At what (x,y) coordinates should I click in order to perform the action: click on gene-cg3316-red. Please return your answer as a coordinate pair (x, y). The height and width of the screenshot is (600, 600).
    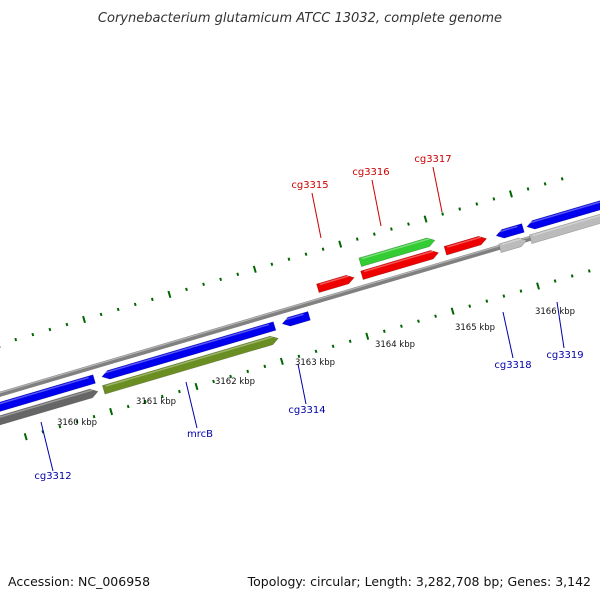
    Looking at the image, I should click on (400, 265).